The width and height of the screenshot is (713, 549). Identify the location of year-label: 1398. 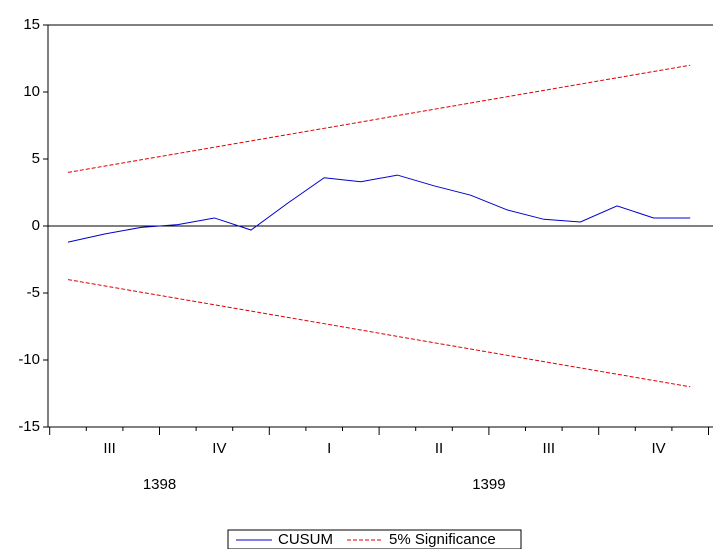
(159, 484).